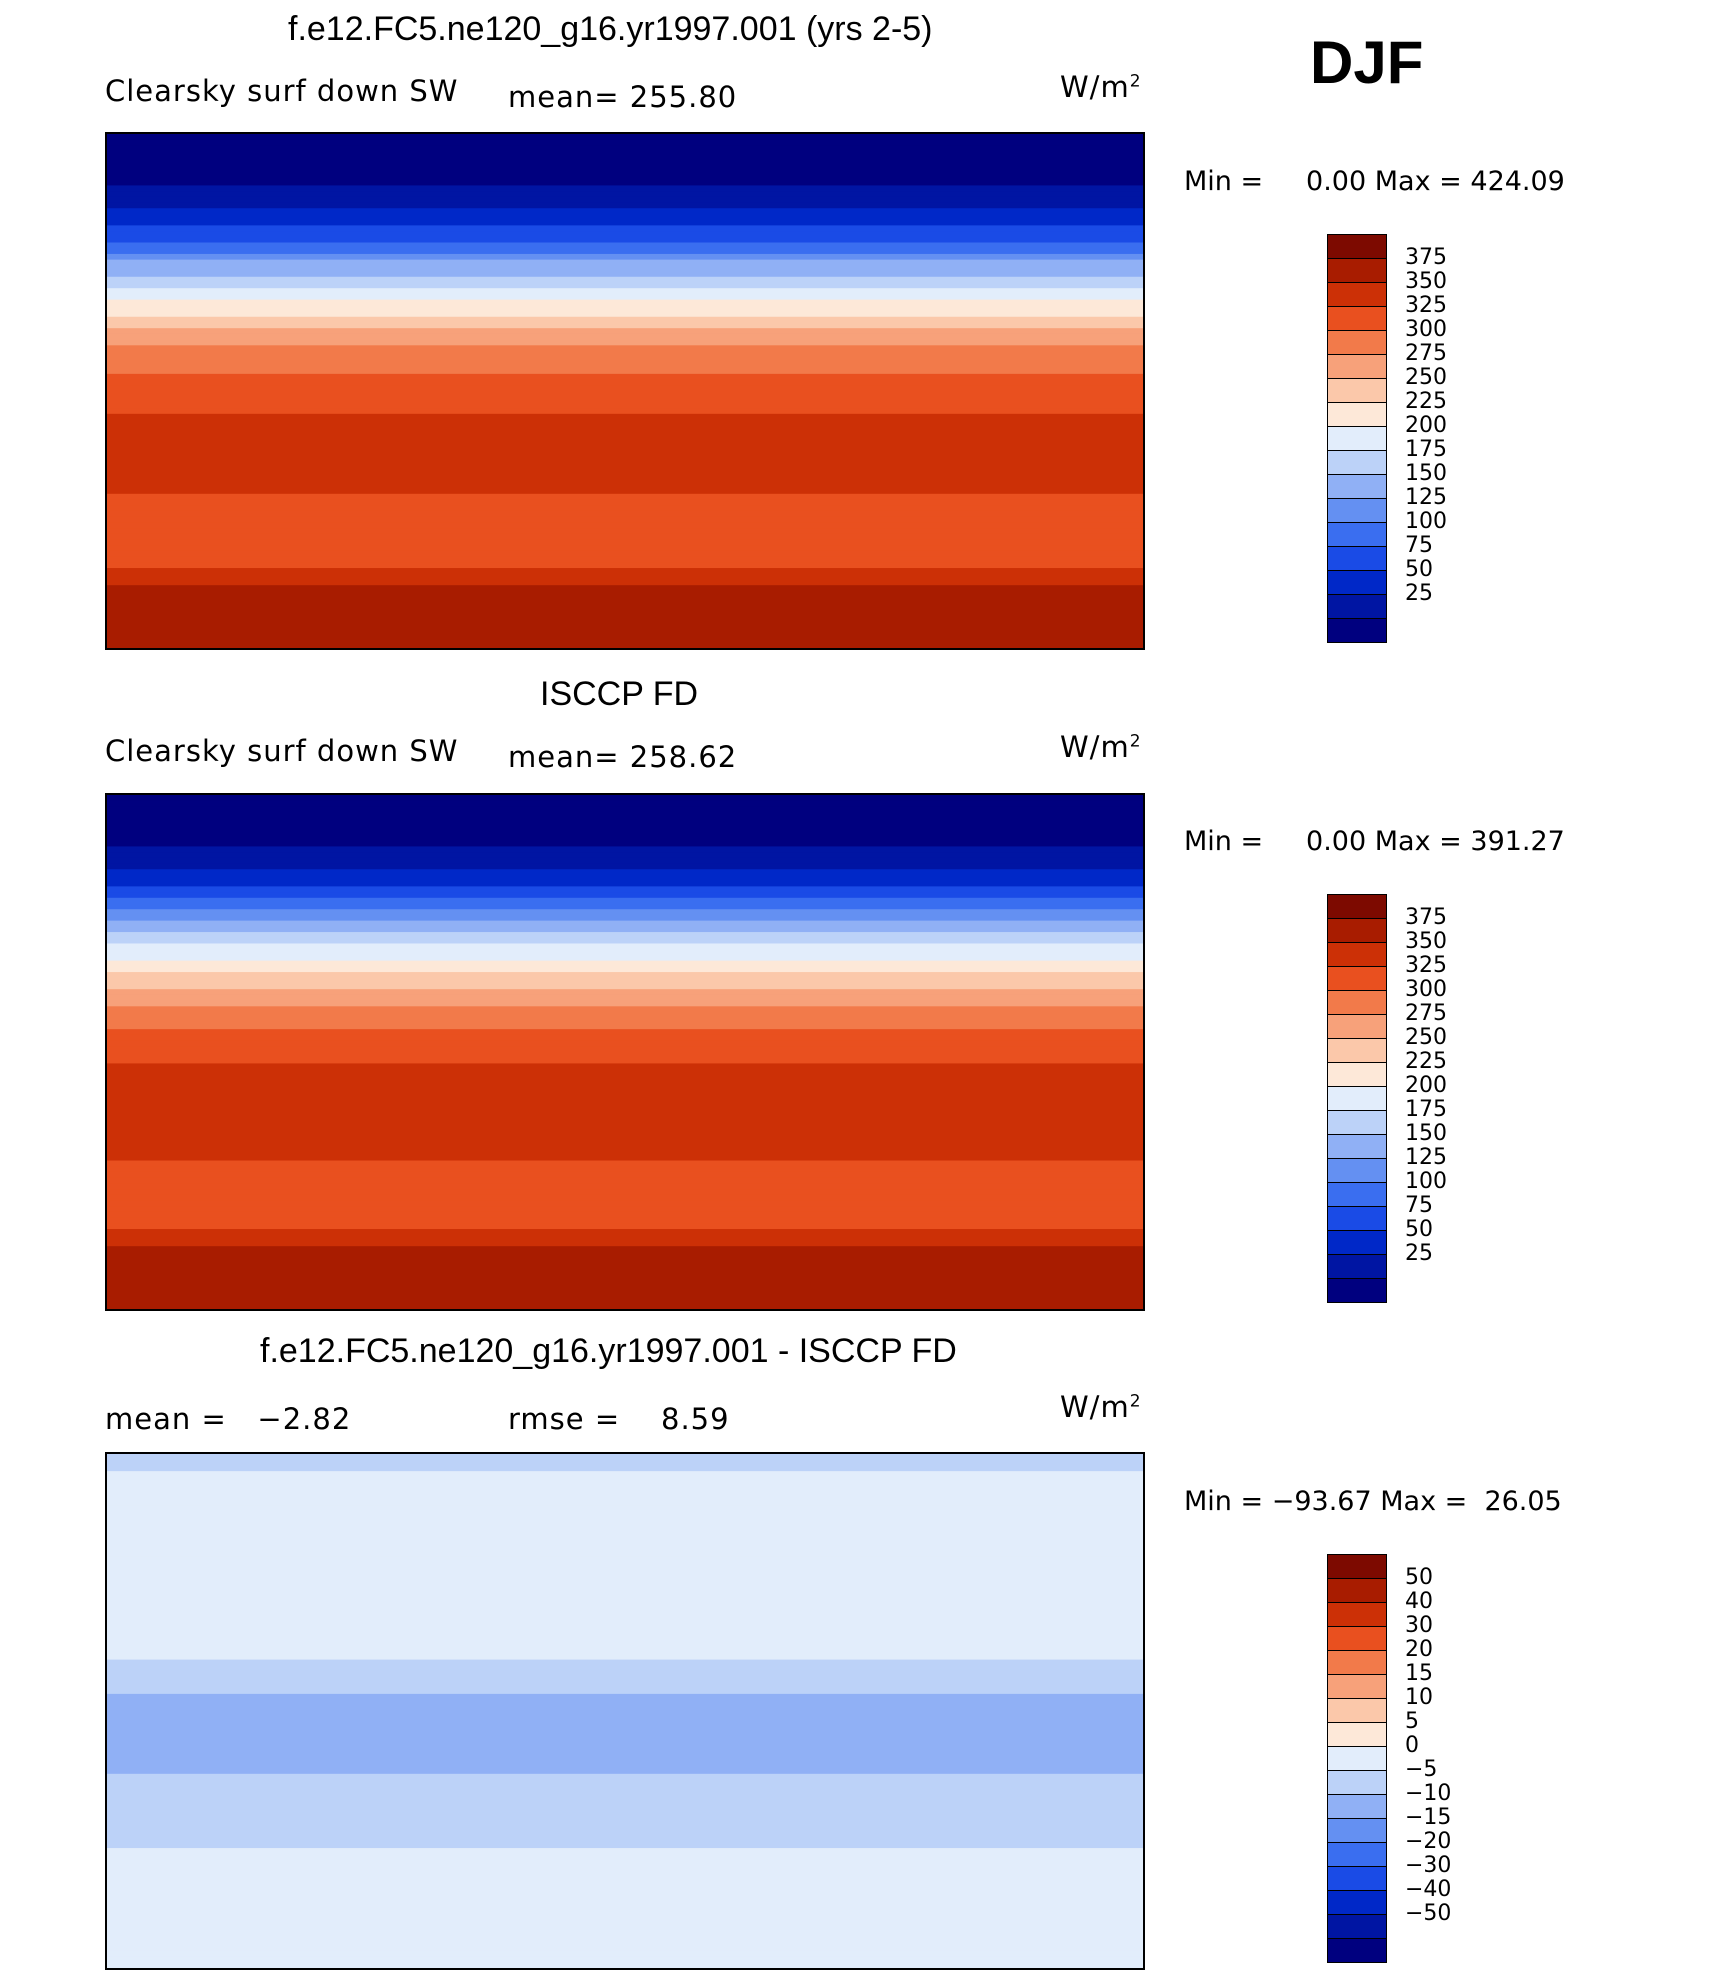 Image resolution: width=1710 pixels, height=1979 pixels. Describe the element at coordinates (610, 29) in the screenshot. I see `panel-1-title: f.e12.FC5.ne120_g16.yr1997.001 (yrs 2-5)` at that location.